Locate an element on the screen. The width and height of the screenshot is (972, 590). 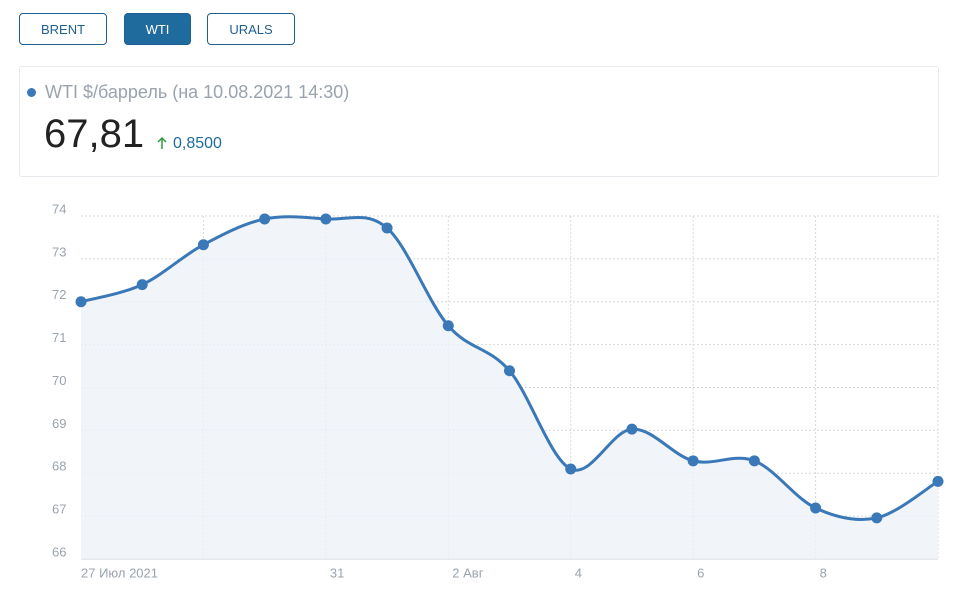
up-arrow is located at coordinates (162, 142).